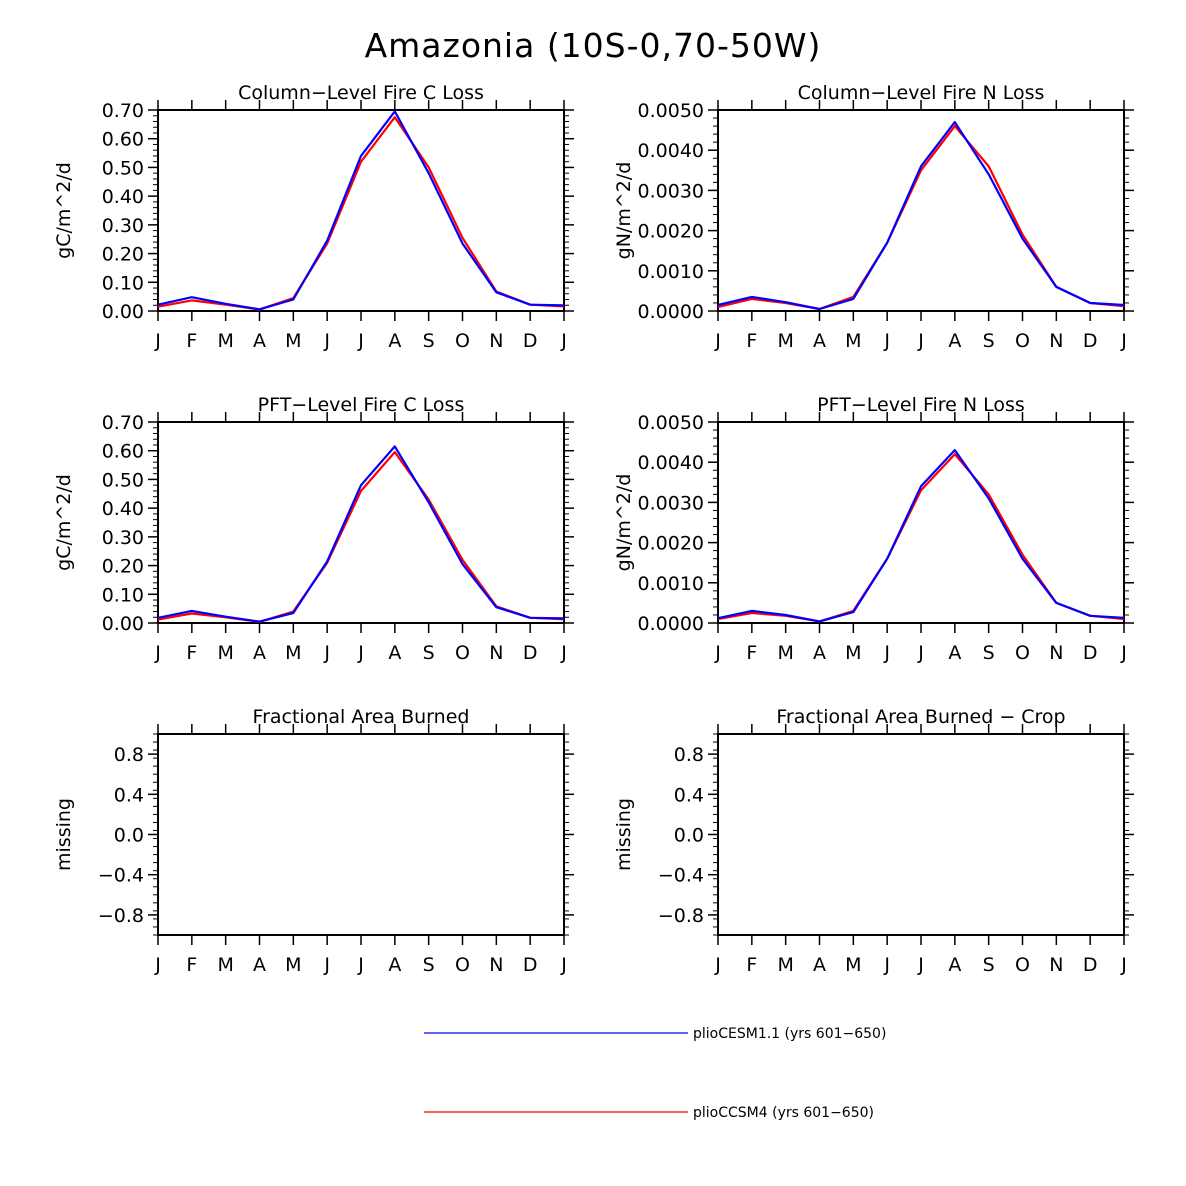  What do you see at coordinates (921, 93) in the screenshot?
I see `panel-title: Column−Level Fire N Loss` at bounding box center [921, 93].